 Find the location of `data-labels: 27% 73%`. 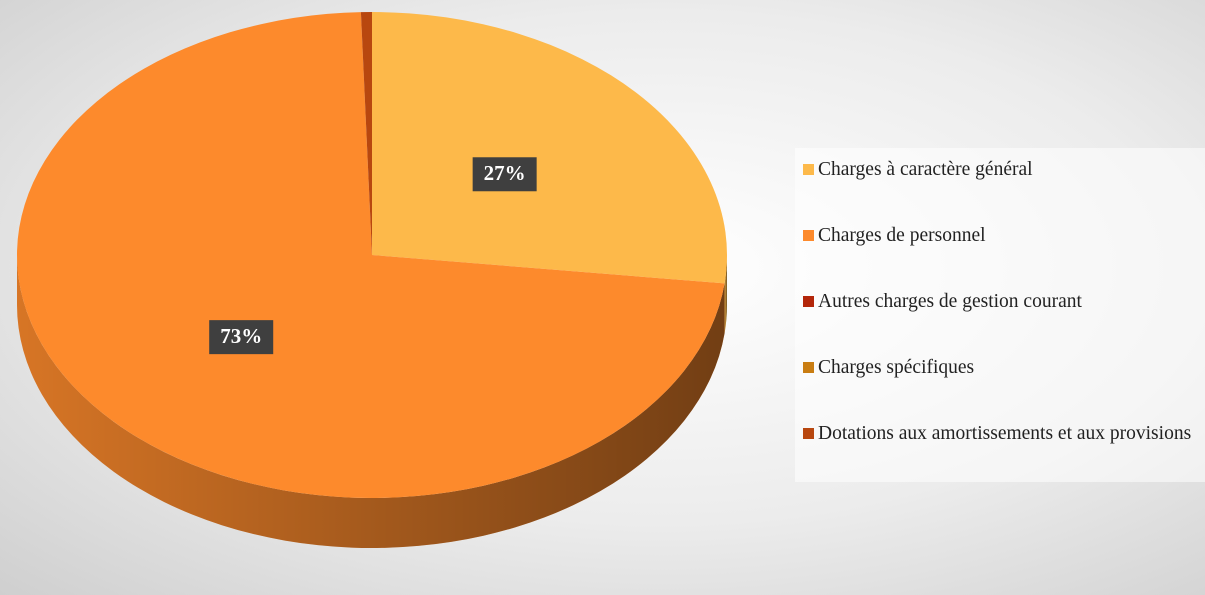

data-labels: 27% 73% is located at coordinates (373, 256).